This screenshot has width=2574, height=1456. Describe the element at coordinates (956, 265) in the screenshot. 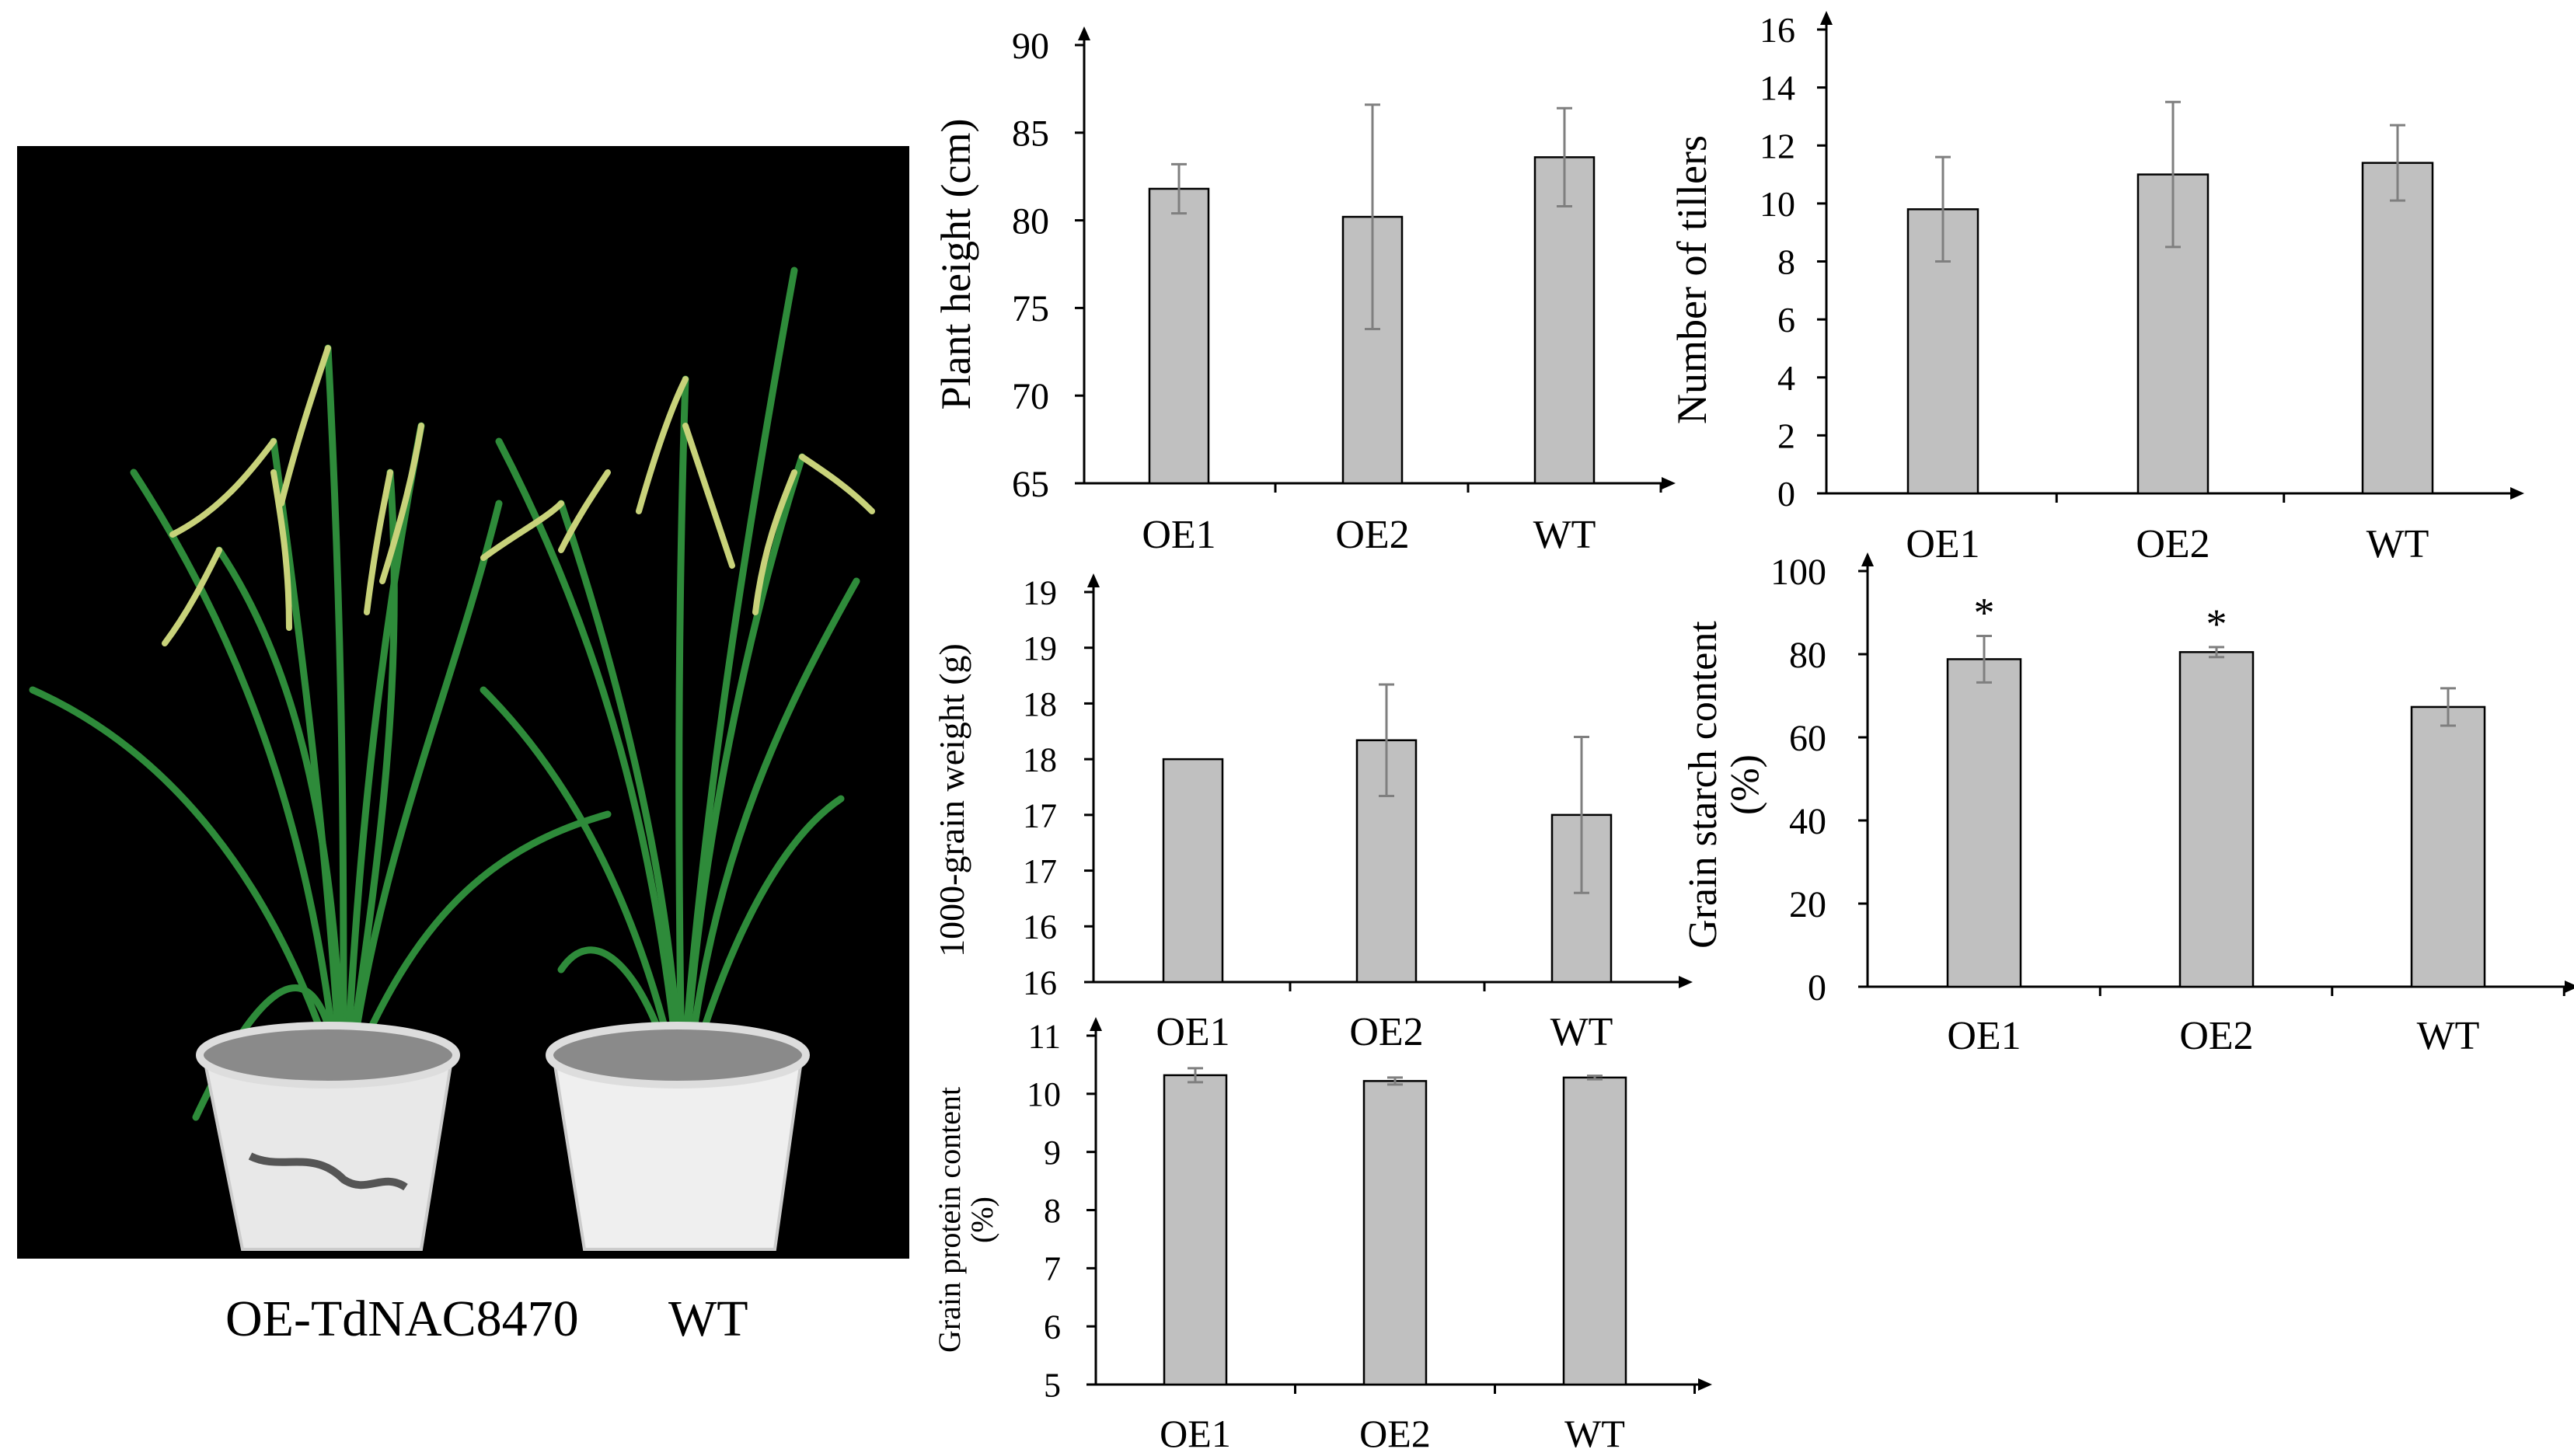

I see `y-axis-label: Plant height (cm)` at that location.